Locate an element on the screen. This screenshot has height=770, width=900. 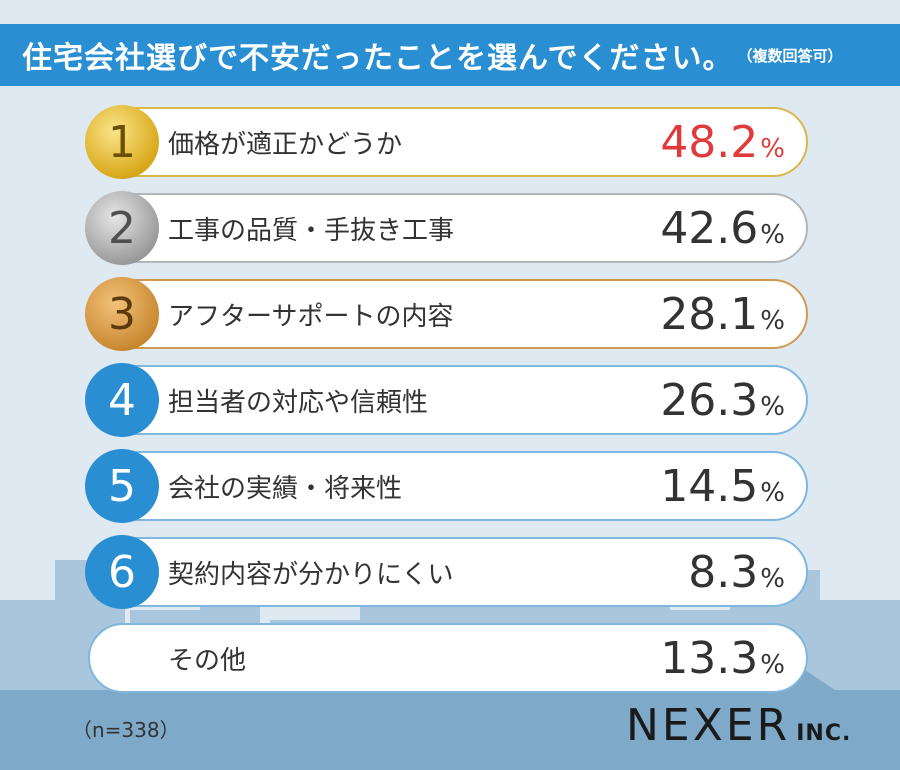
rank-badge: 1 is located at coordinates (122, 142).